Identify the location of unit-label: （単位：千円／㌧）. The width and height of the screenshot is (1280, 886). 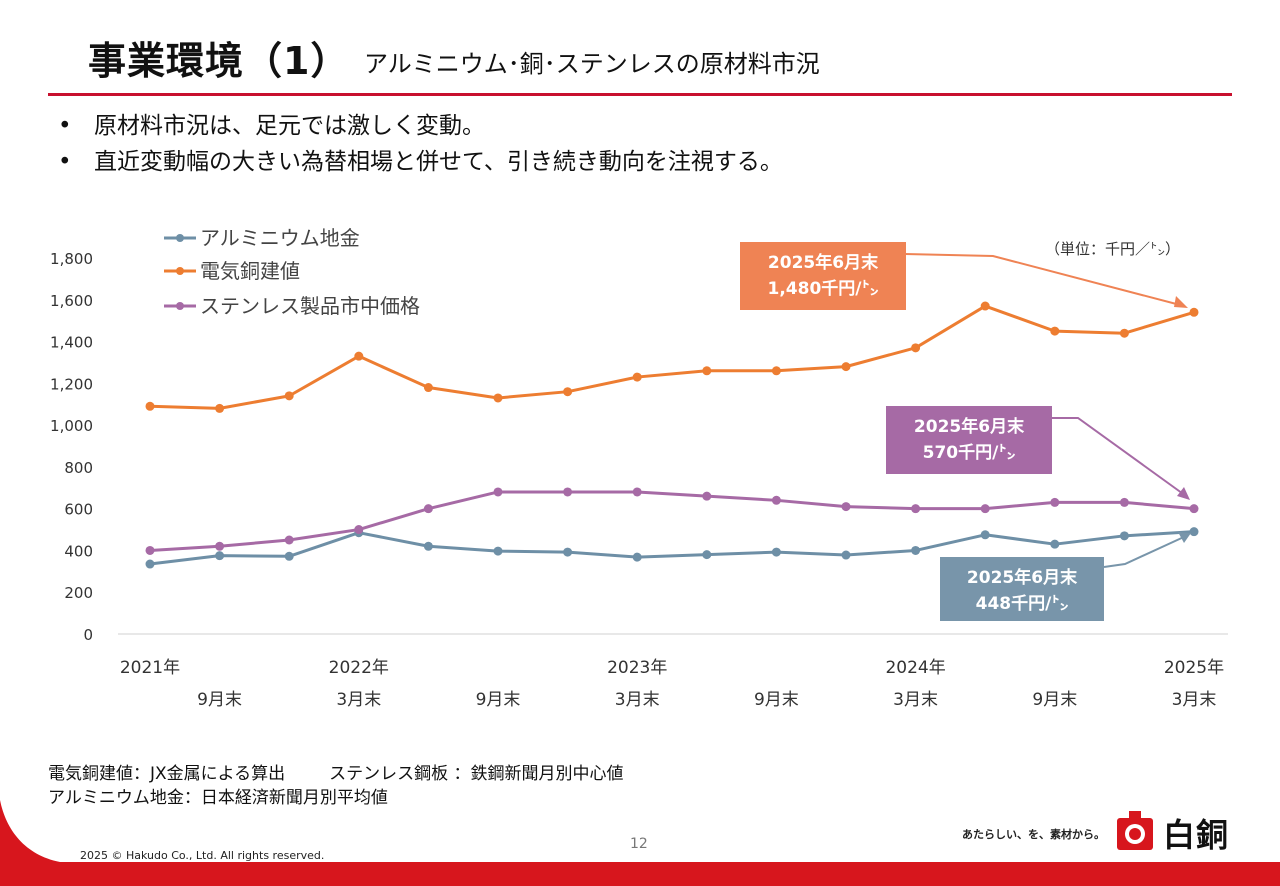
(1112, 249).